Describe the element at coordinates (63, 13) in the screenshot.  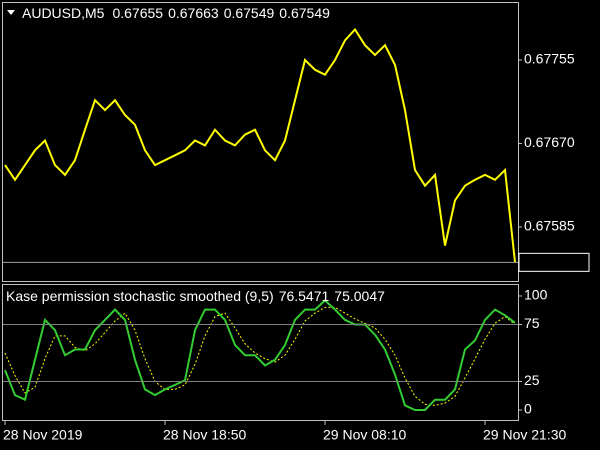
I see `symbol: AUDUSD,M5` at that location.